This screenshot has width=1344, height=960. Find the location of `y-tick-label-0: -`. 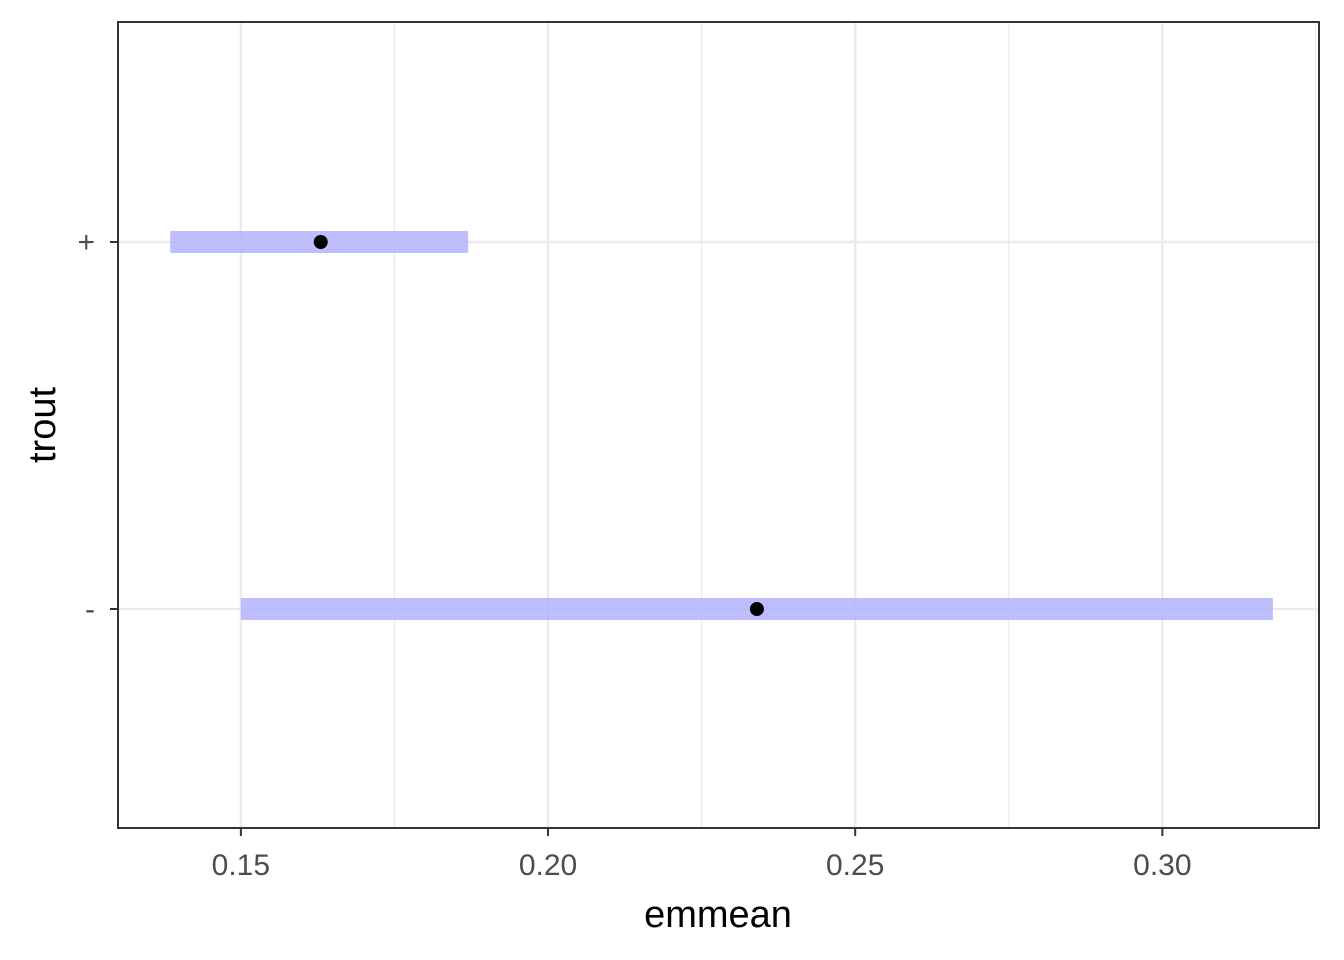

y-tick-label-0: - is located at coordinates (90, 609).